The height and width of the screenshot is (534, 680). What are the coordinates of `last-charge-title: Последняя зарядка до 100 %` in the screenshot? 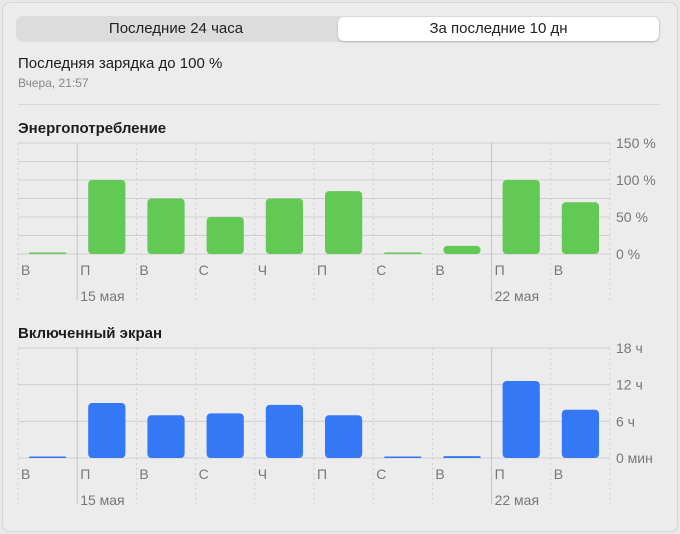 It's located at (120, 63).